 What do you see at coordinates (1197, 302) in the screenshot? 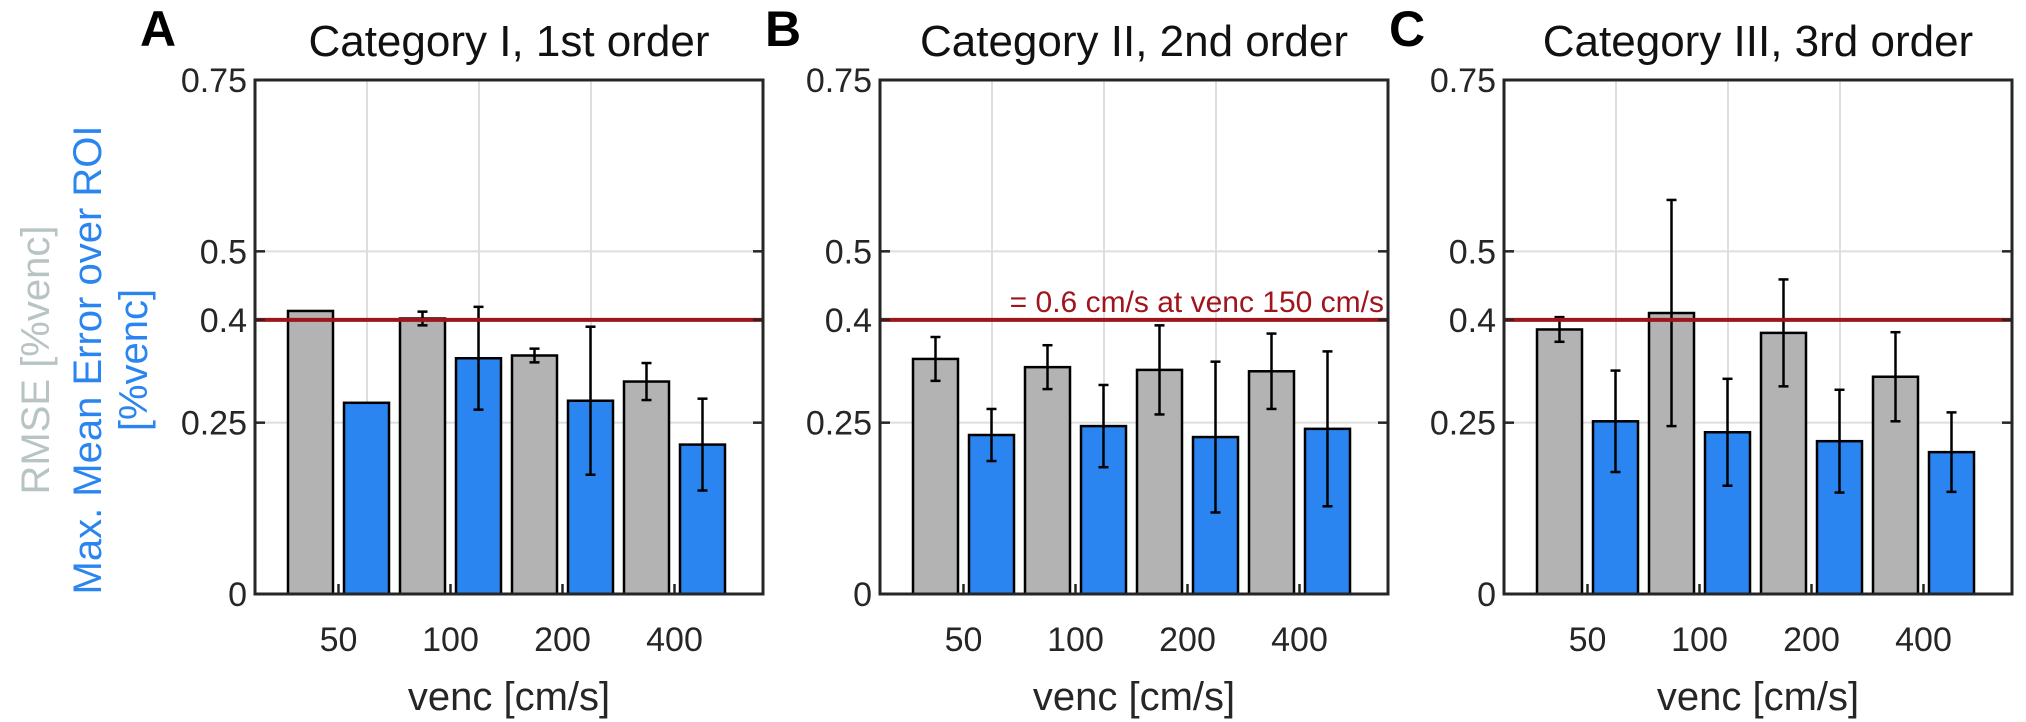
I see `threshold-label: = 0.6 cm/s at venc 150 cm/s` at bounding box center [1197, 302].